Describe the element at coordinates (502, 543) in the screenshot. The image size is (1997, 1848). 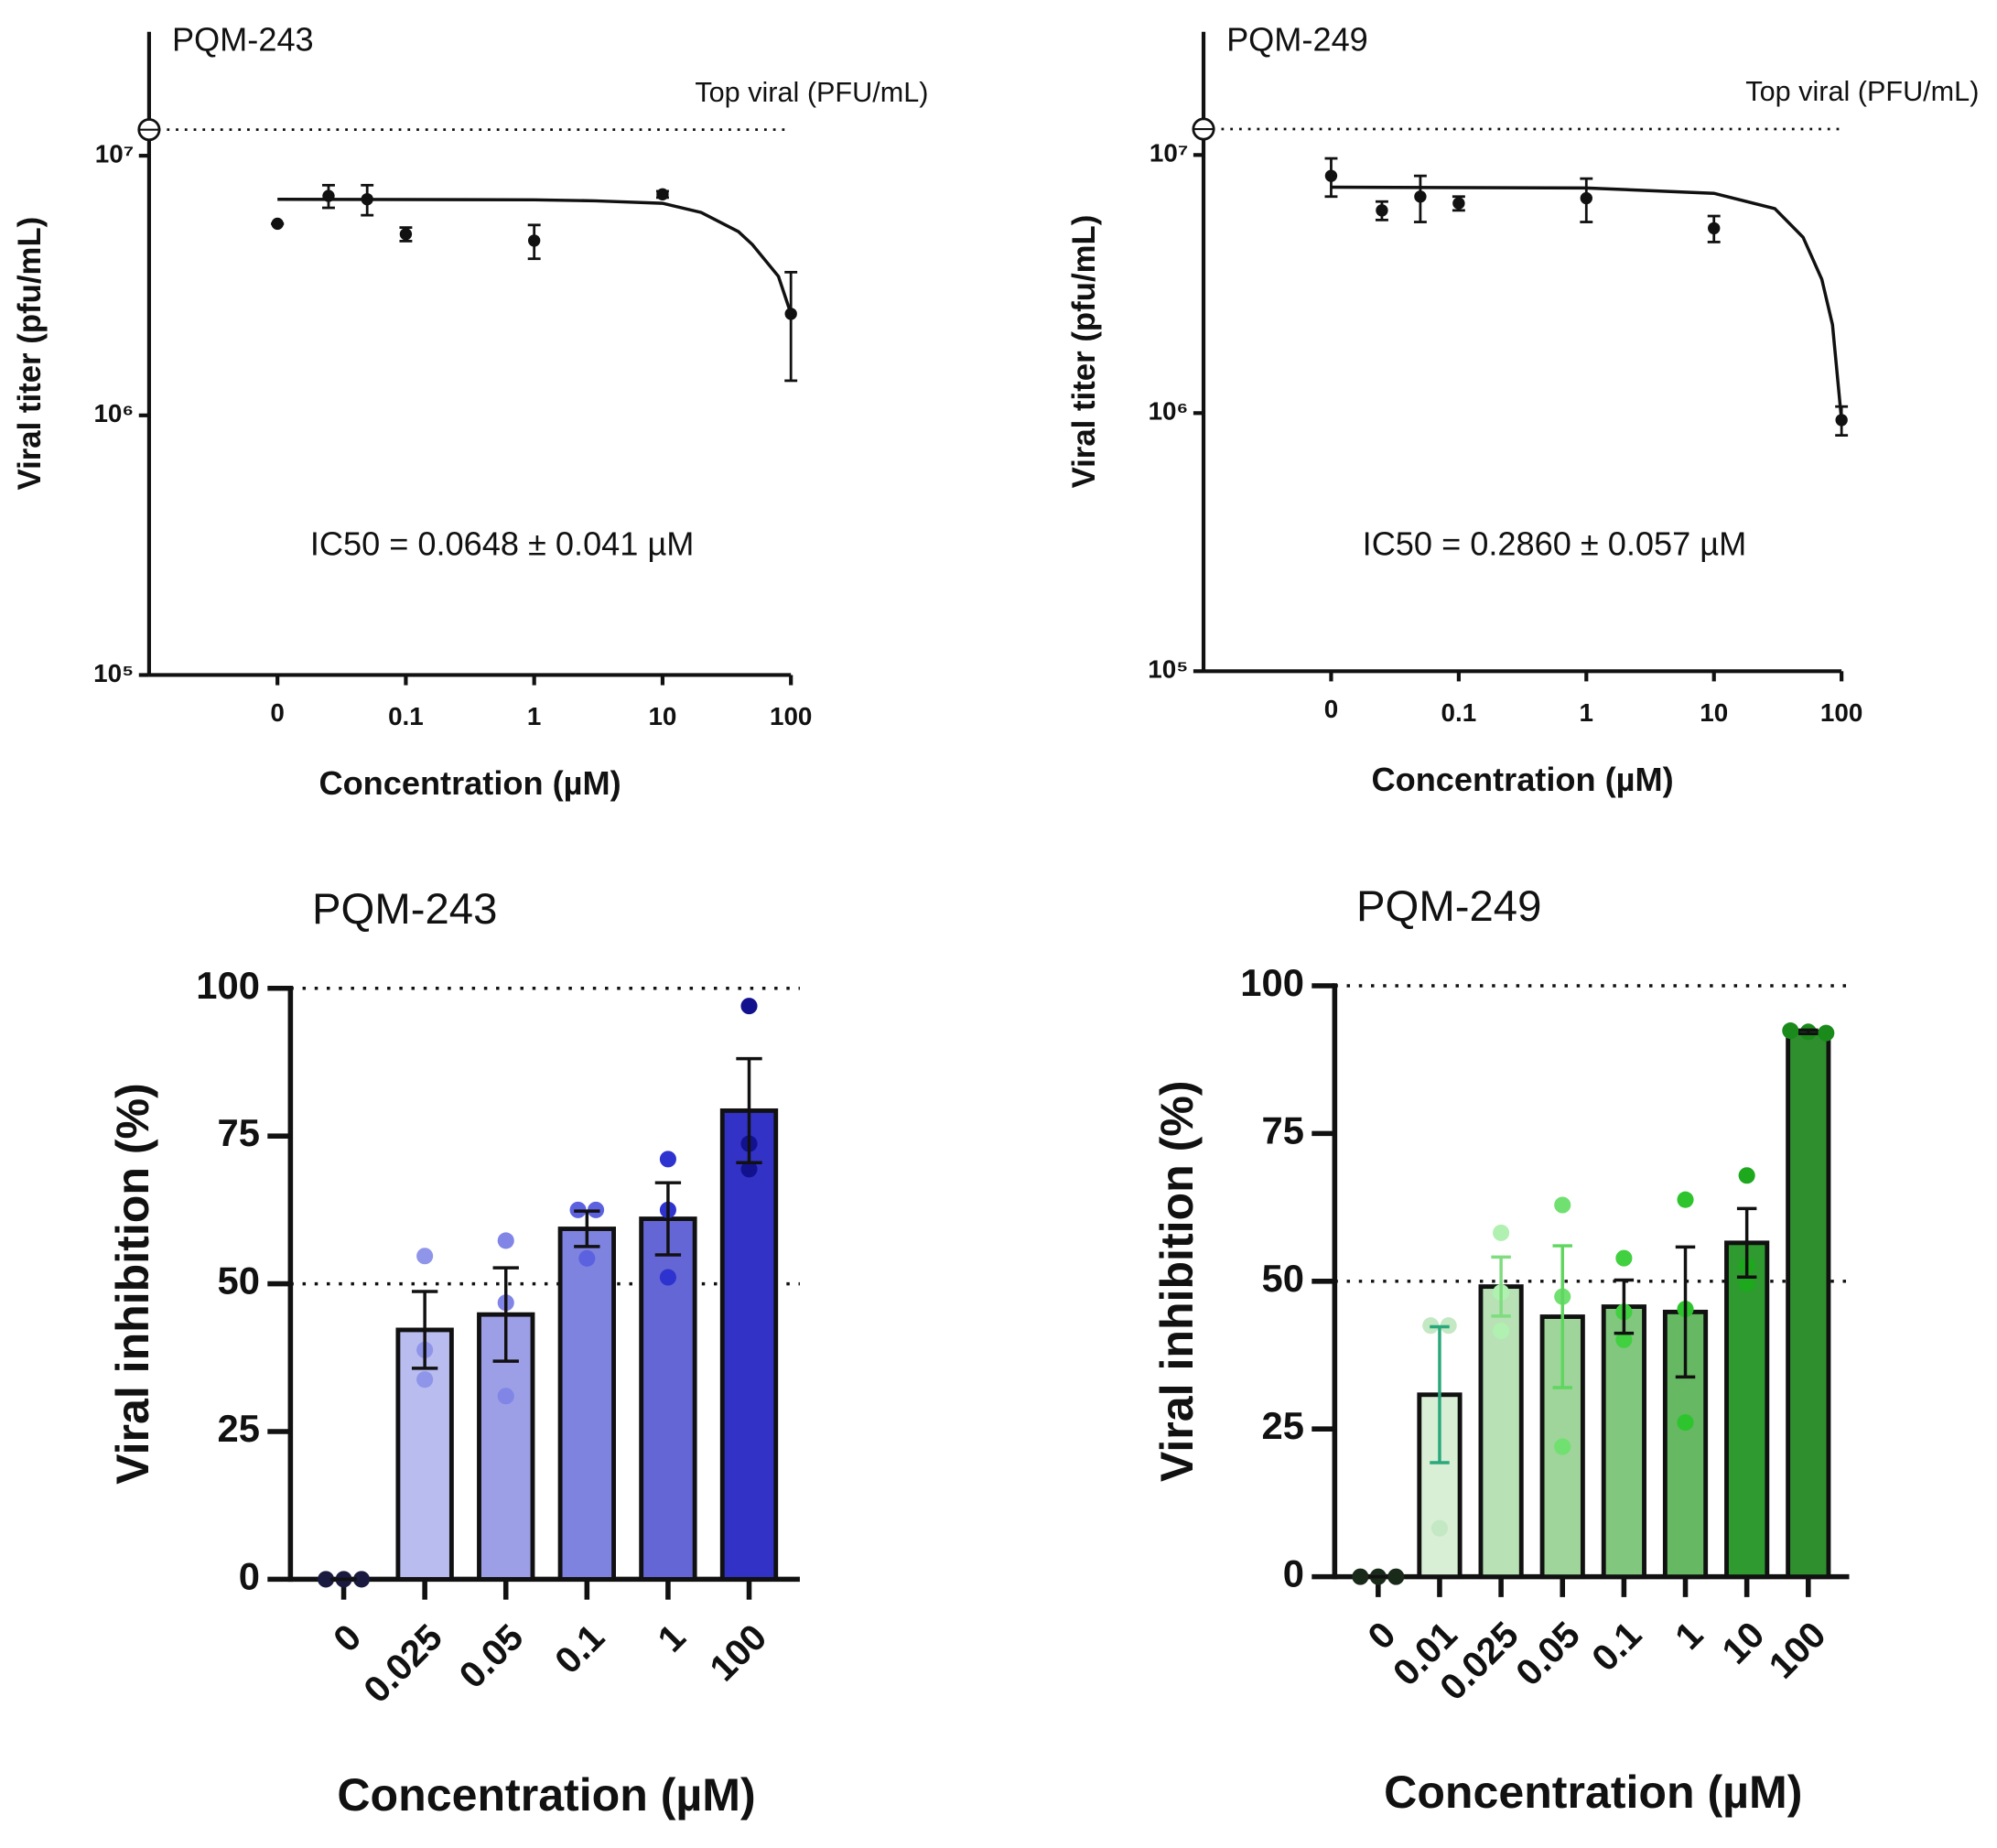
I see `annotation: IC50 = 0.0648 ± 0.041 µM` at that location.